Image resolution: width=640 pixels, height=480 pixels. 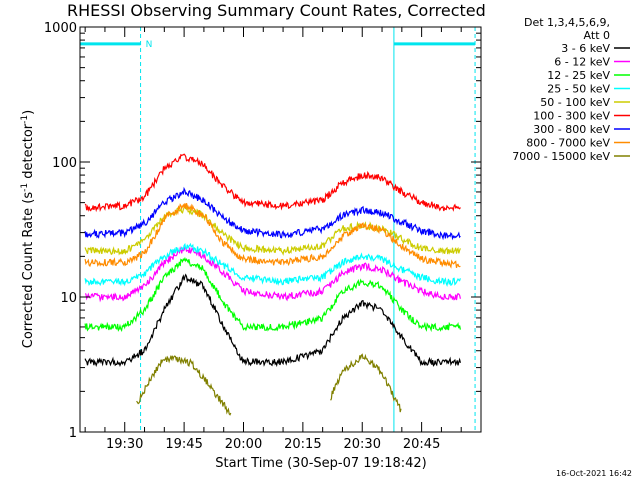 What do you see at coordinates (28, 229) in the screenshot?
I see `y-axis-label: Corrected Count Rate (s-1 detector-1)` at bounding box center [28, 229].